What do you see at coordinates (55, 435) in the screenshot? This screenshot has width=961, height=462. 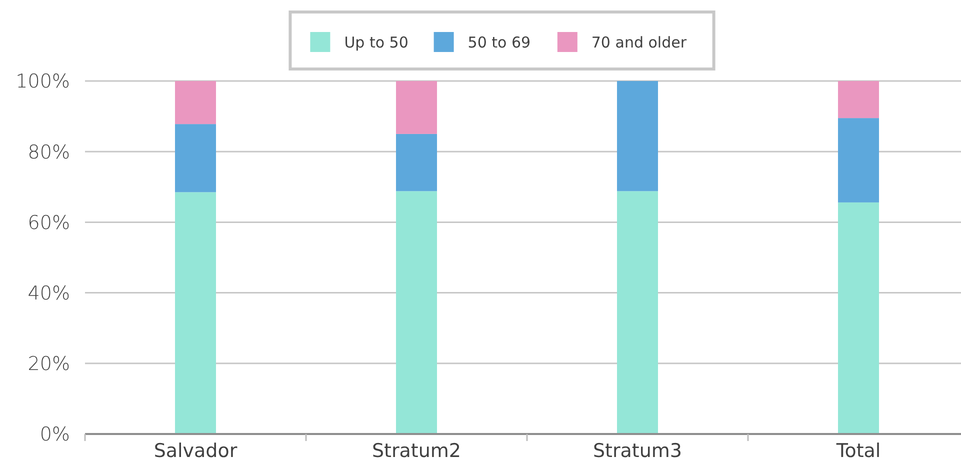 I see `y-tick-label: 0%` at bounding box center [55, 435].